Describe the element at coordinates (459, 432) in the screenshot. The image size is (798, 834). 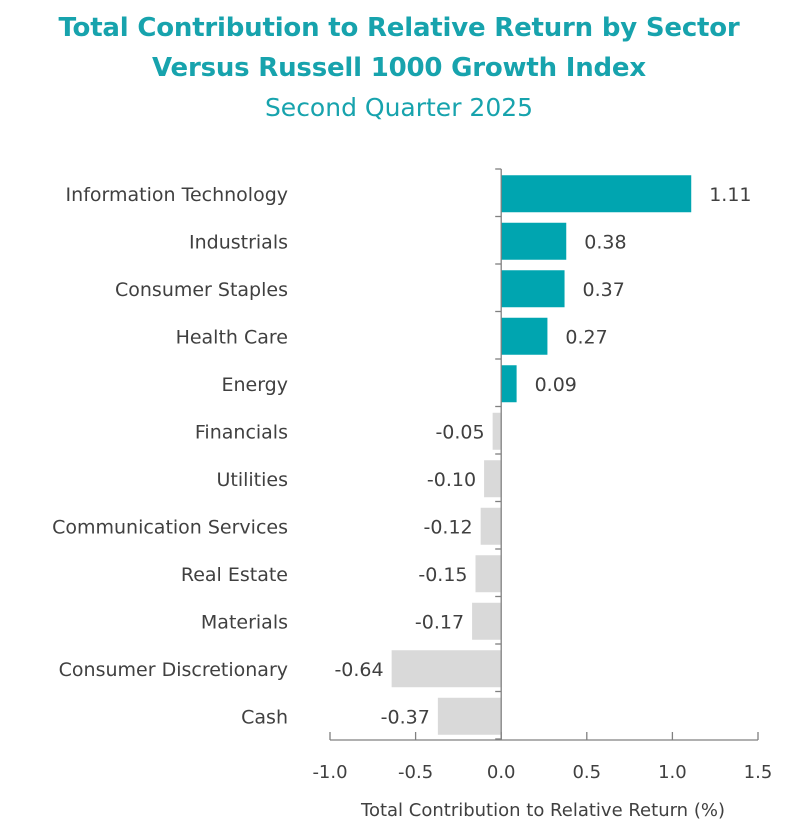
I see `value-label: -0.05` at that location.